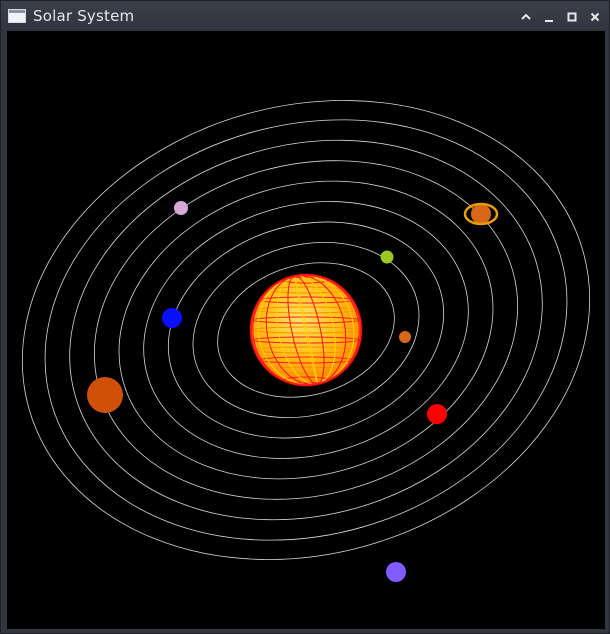 The width and height of the screenshot is (610, 634). What do you see at coordinates (105, 395) in the screenshot?
I see `planet-jupiter` at bounding box center [105, 395].